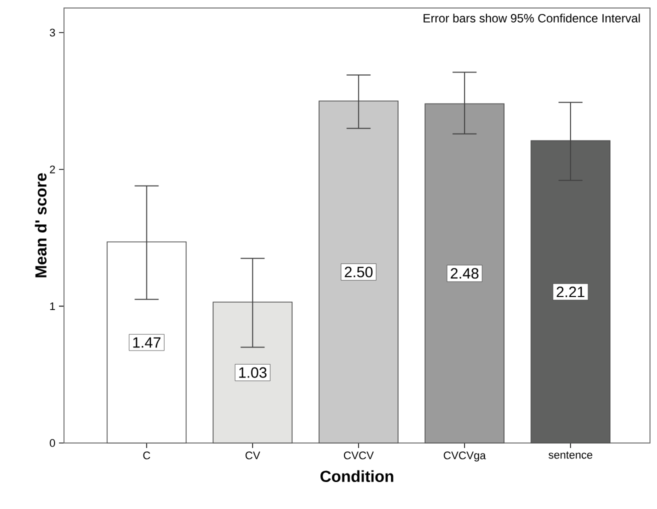 Image resolution: width=657 pixels, height=509 pixels. Describe the element at coordinates (464, 273) in the screenshot. I see `data-label: 2.48` at that location.